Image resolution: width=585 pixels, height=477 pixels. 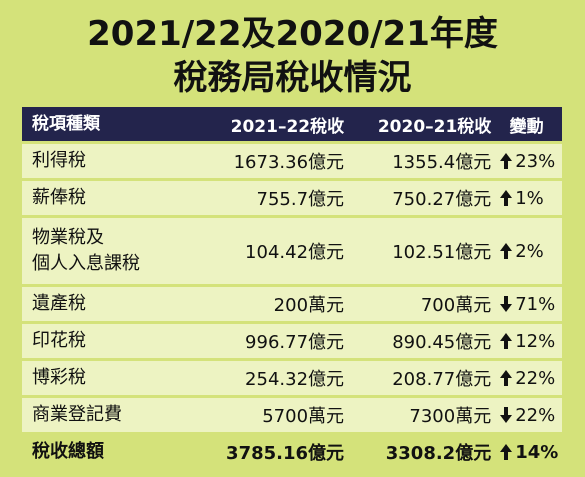 What do you see at coordinates (292, 78) in the screenshot?
I see `title-line-2: 稅務局稅收情況` at bounding box center [292, 78].